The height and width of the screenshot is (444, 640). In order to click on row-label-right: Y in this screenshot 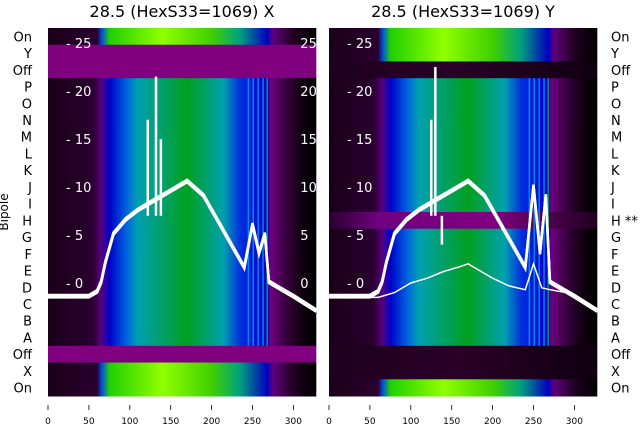, I will do `click(614, 54)`.